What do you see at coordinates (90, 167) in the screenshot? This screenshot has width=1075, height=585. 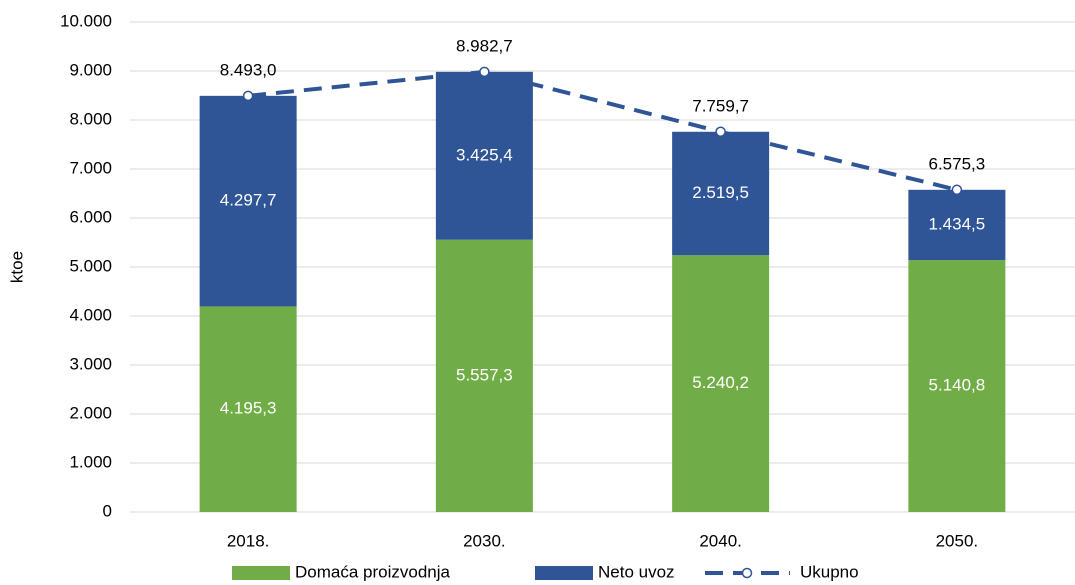 I see `y-tick-label: 7.000` at bounding box center [90, 167].